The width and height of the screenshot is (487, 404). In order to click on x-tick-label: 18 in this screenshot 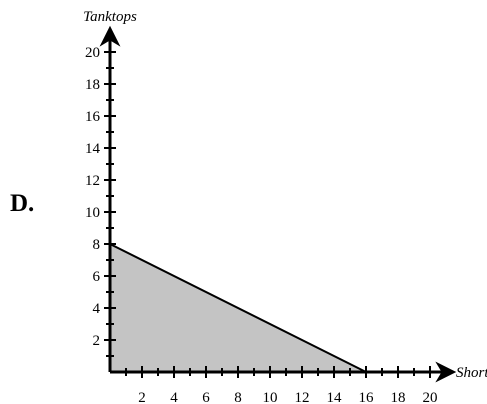, I will do `click(398, 397)`.